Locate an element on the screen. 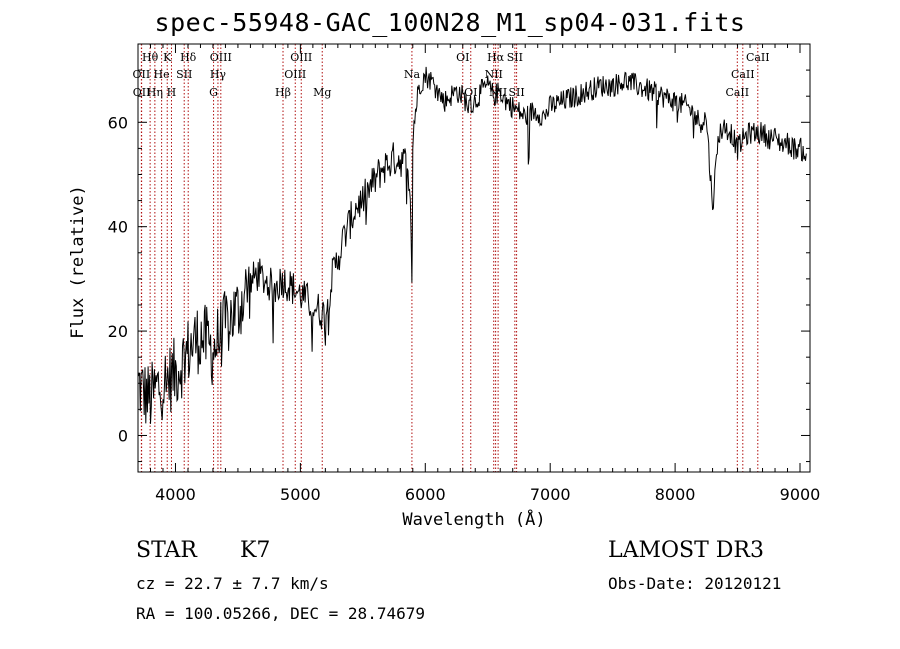 The height and width of the screenshot is (649, 900). y-axis-label: Flux (relative) is located at coordinates (78, 262).